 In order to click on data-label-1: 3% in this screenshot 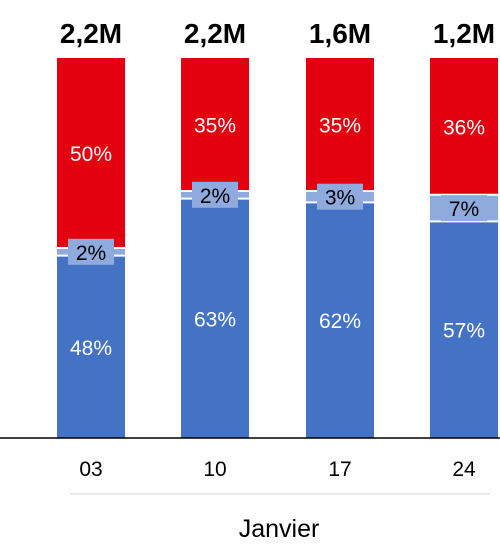, I will do `click(340, 198)`.